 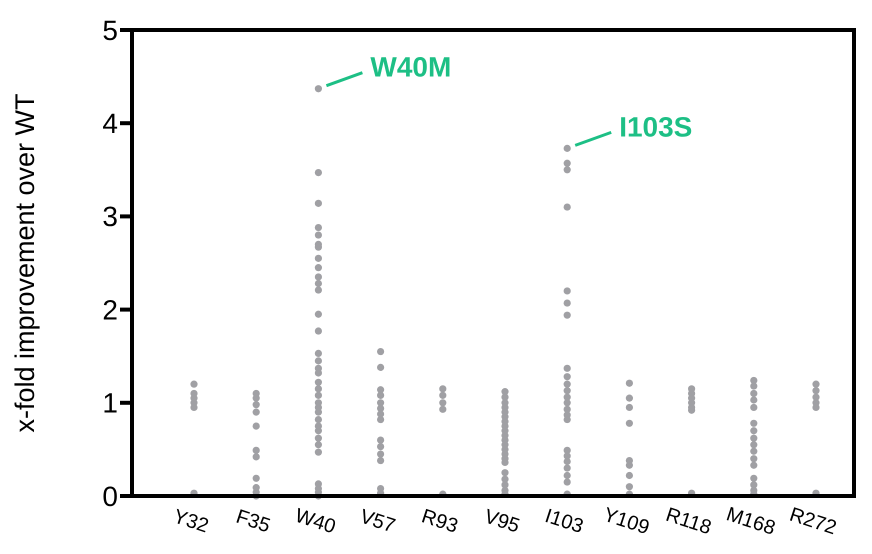 I want to click on x-tick-label: W40, so click(x=315, y=521).